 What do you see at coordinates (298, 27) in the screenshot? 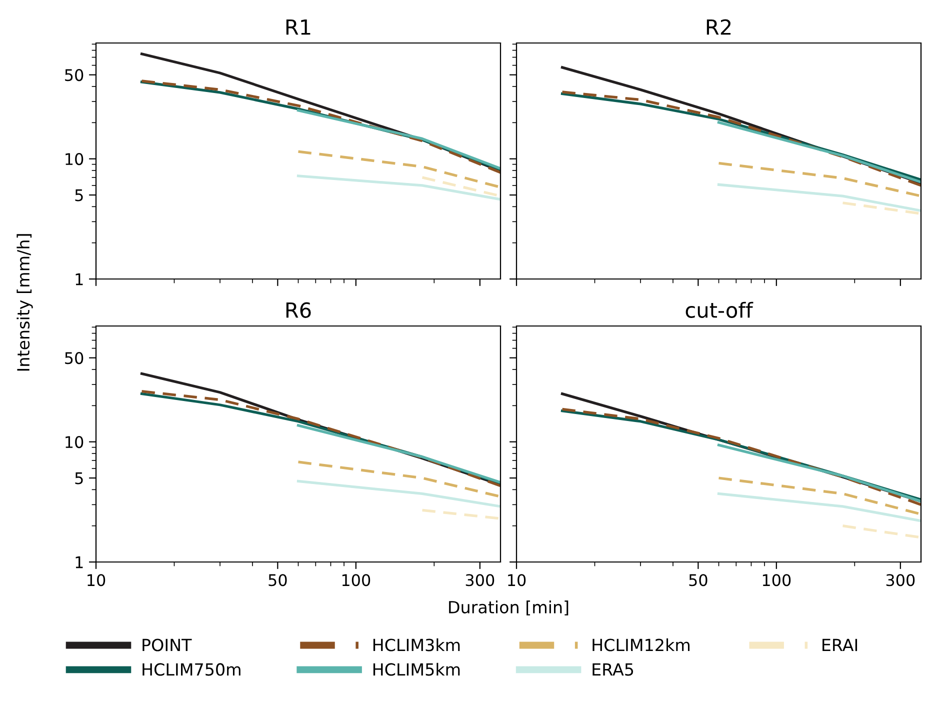
I see `chart-title: R1` at bounding box center [298, 27].